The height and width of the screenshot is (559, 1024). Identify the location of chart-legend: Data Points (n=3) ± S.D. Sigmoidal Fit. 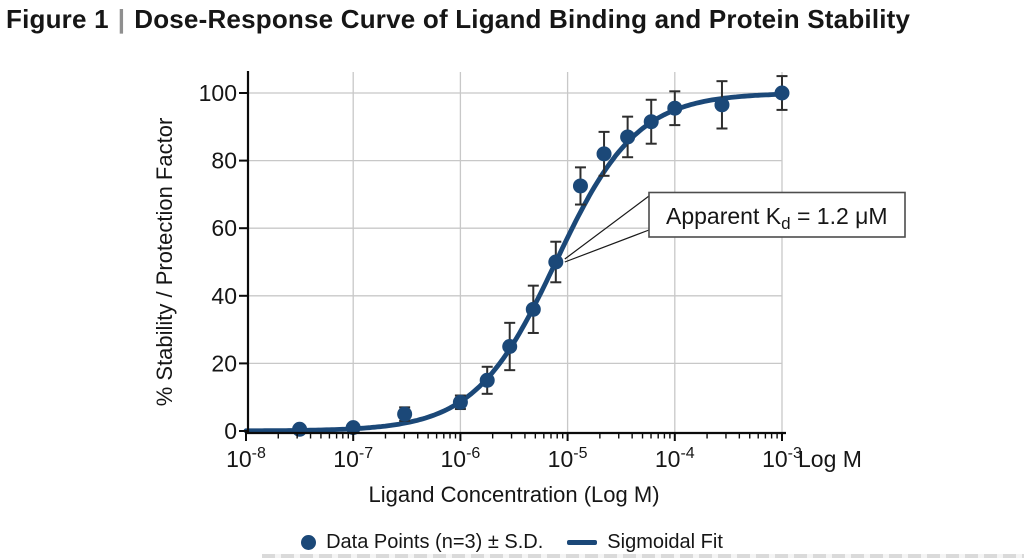
(512, 542).